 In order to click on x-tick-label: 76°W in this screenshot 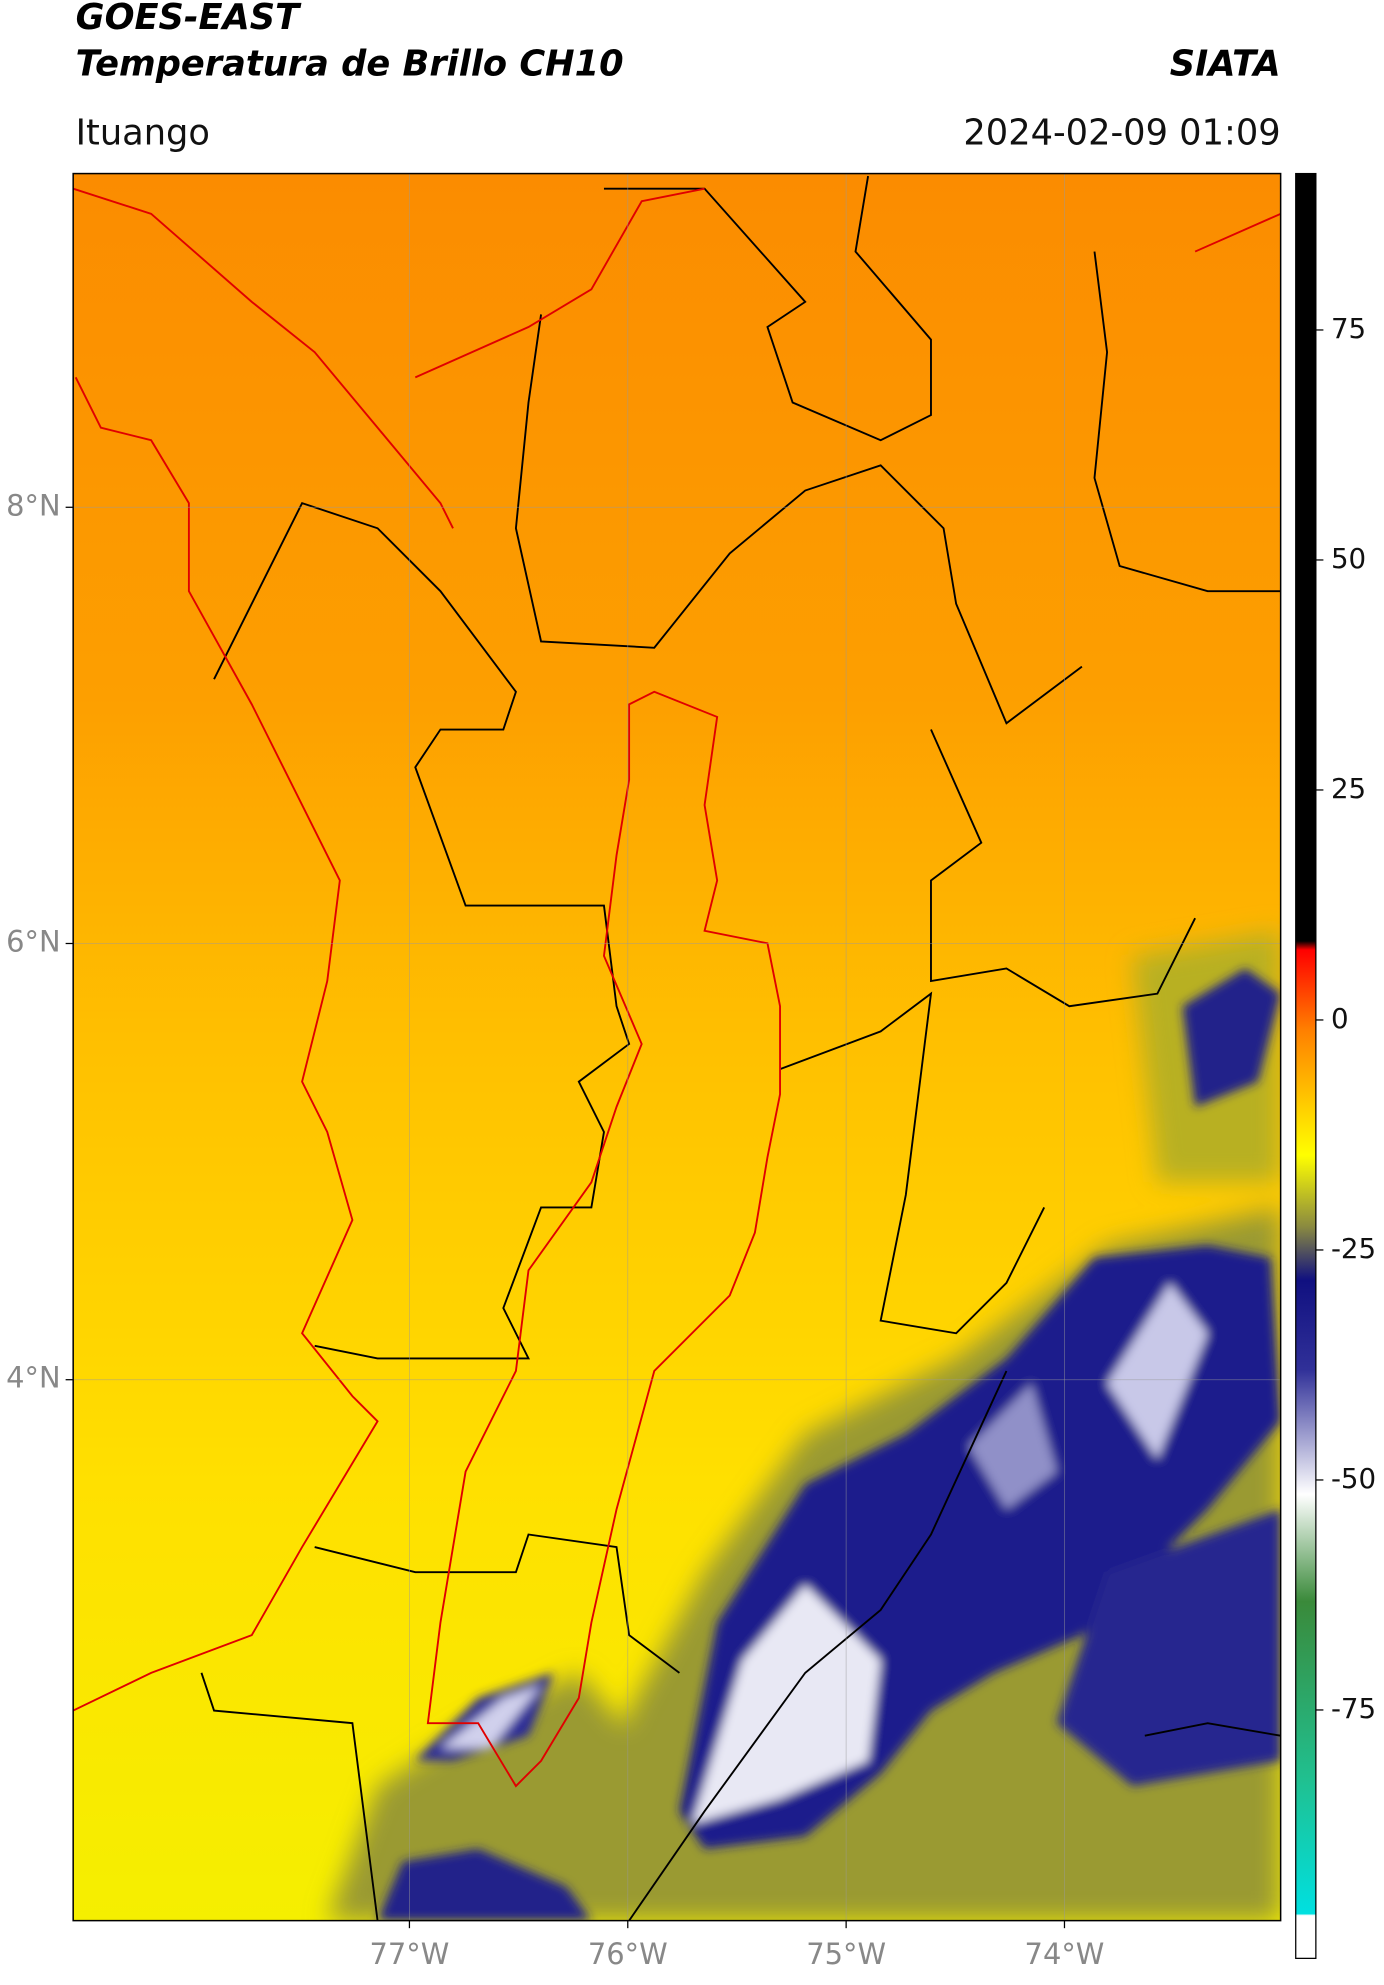, I will do `click(628, 1954)`.